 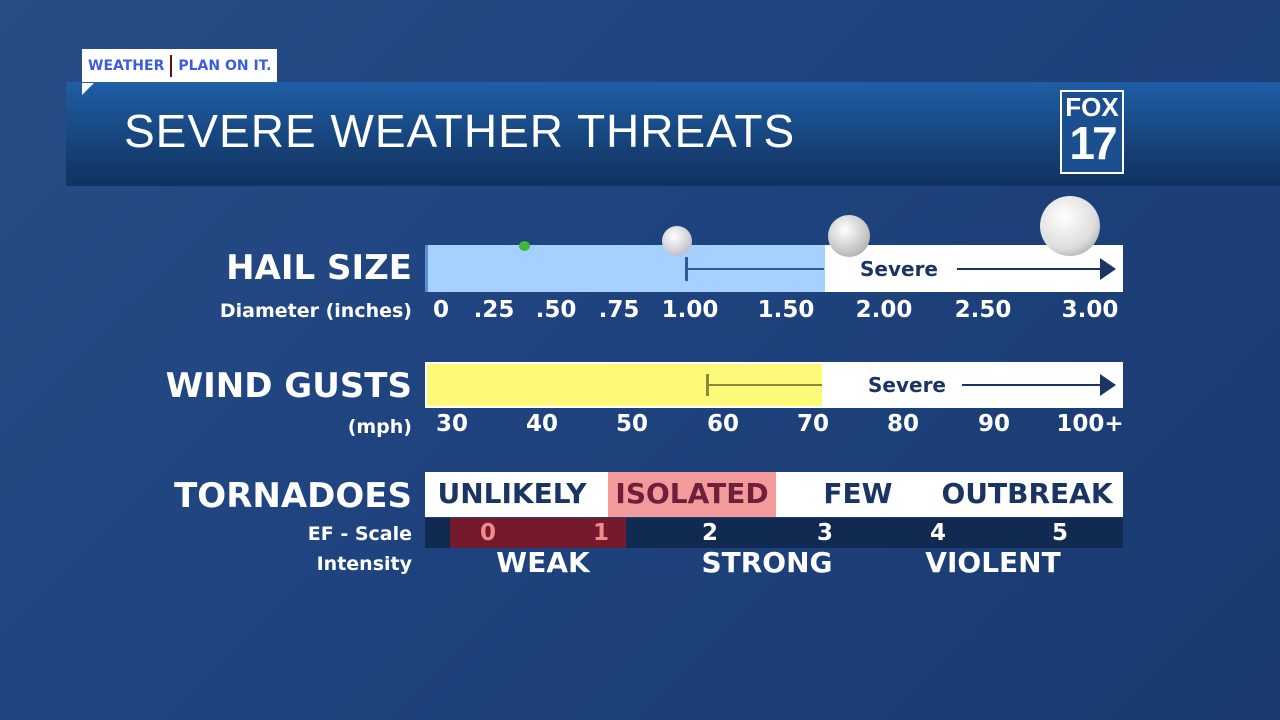 What do you see at coordinates (1033, 385) in the screenshot?
I see `wind-arrow-line` at bounding box center [1033, 385].